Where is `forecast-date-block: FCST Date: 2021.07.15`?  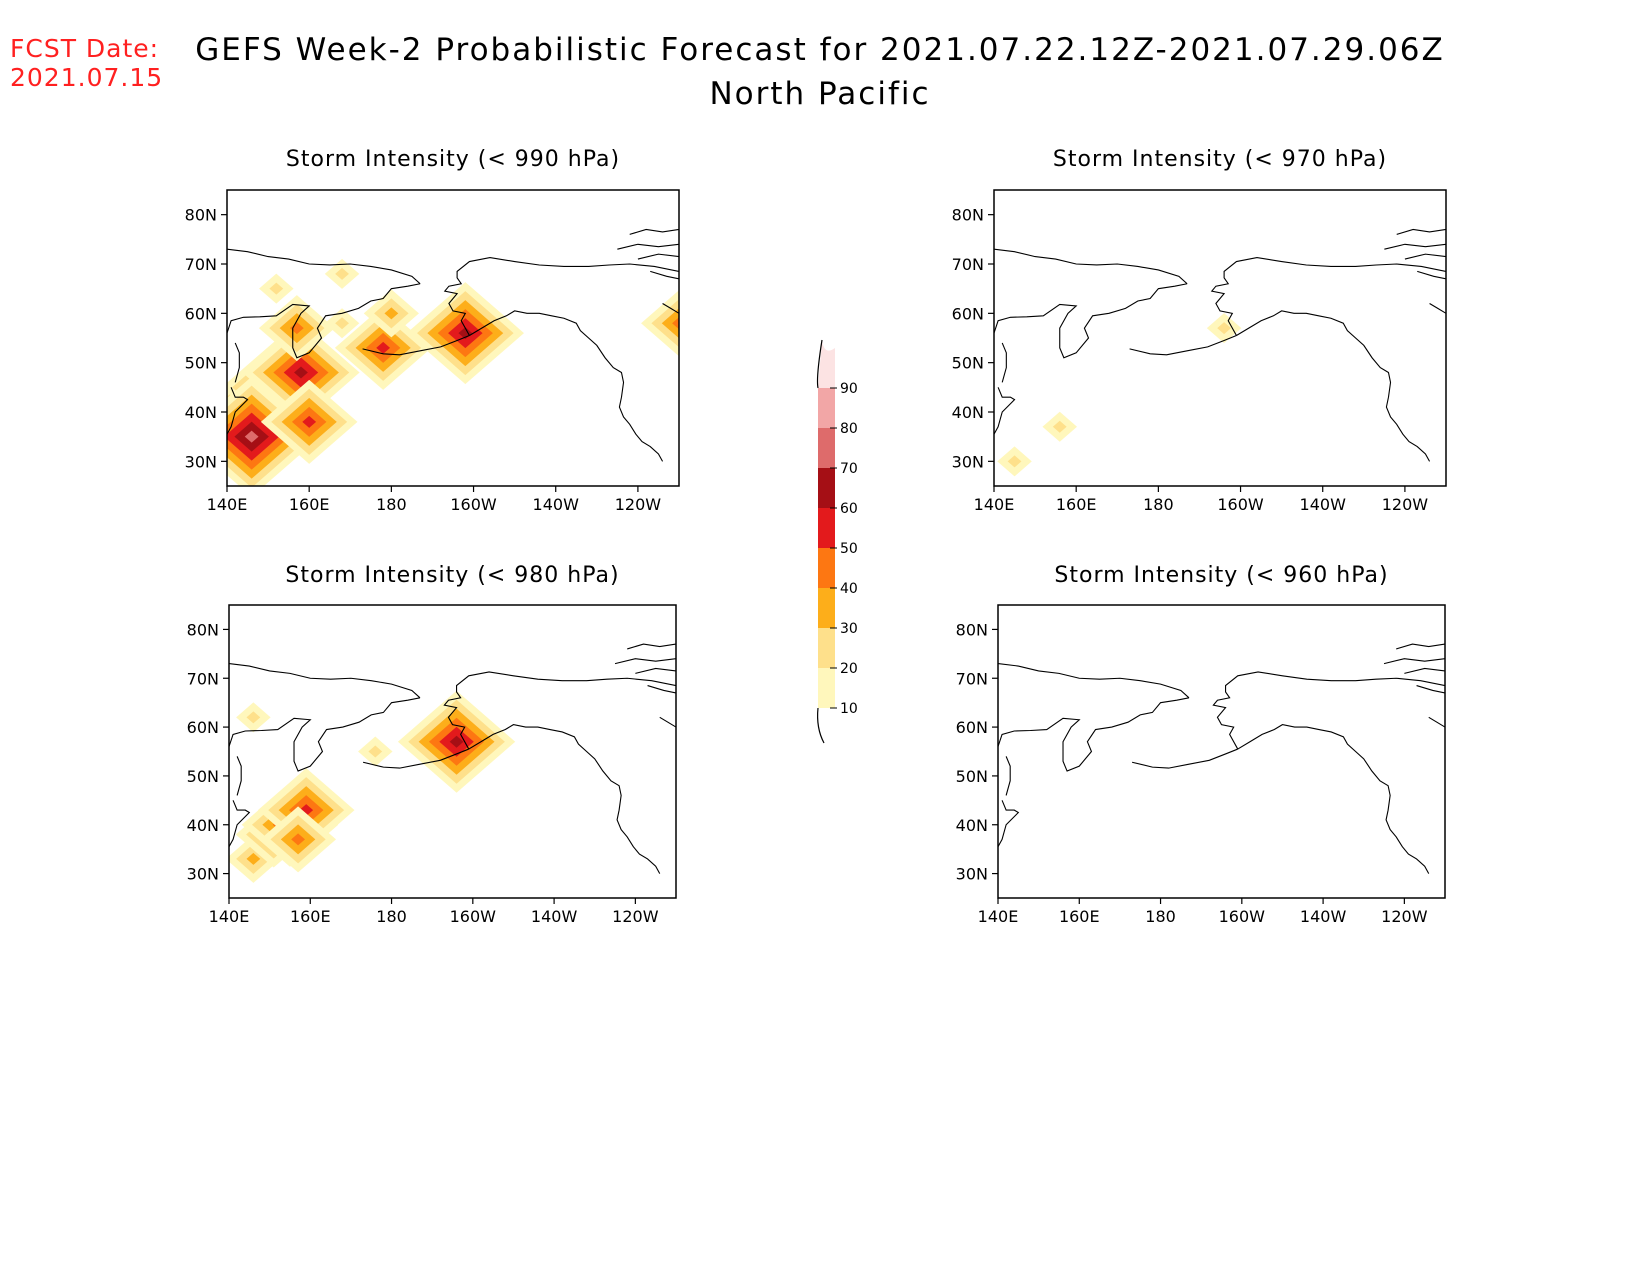
forecast-date-block: FCST Date: 2021.07.15 is located at coordinates (86, 63).